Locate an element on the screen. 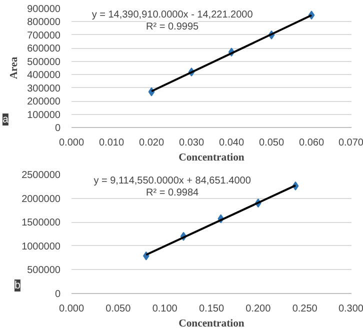  y-tick-label: 1000000 is located at coordinates (41, 246).